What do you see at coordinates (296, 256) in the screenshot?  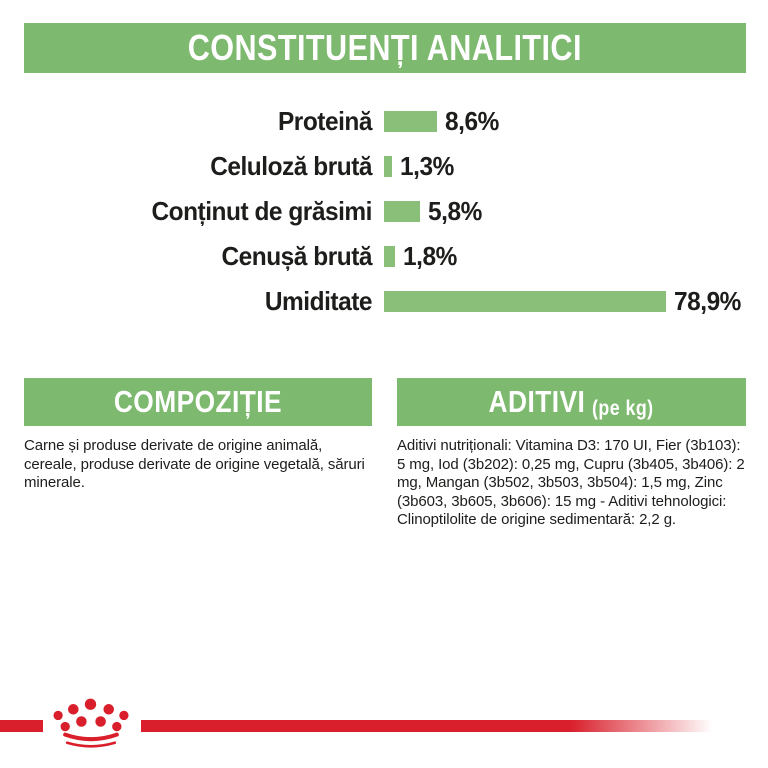 I see `chart-category-label: Cenușă brută` at bounding box center [296, 256].